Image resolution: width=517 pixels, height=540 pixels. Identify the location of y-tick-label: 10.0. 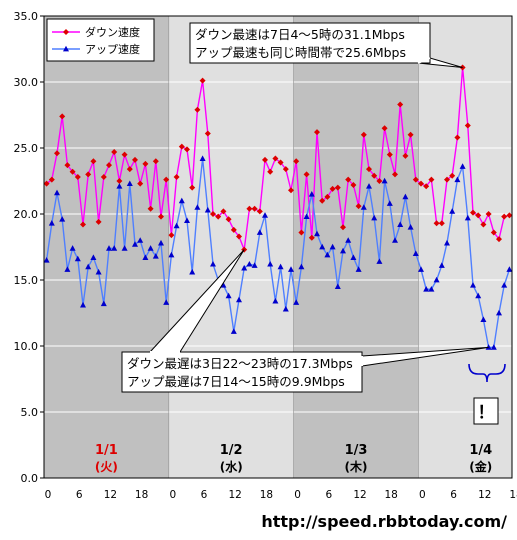
(26, 346).